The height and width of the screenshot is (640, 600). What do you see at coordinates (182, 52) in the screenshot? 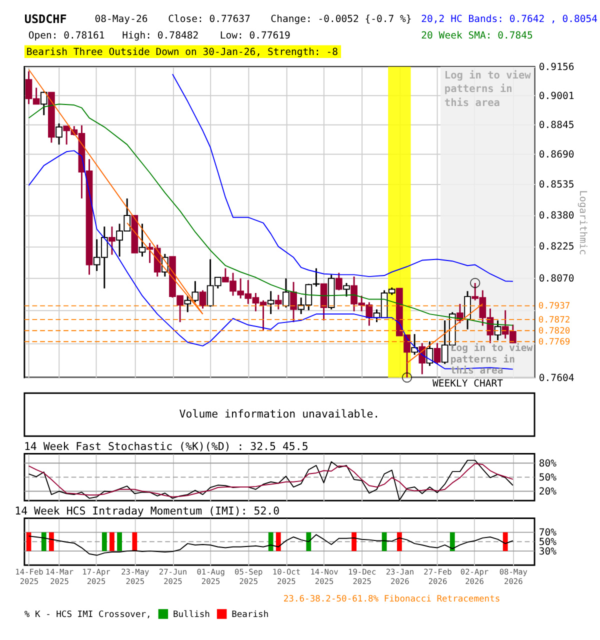
I see `text: Bearish Three Outside Down on 30-Jan-26, Strength: -8` at bounding box center [182, 52].